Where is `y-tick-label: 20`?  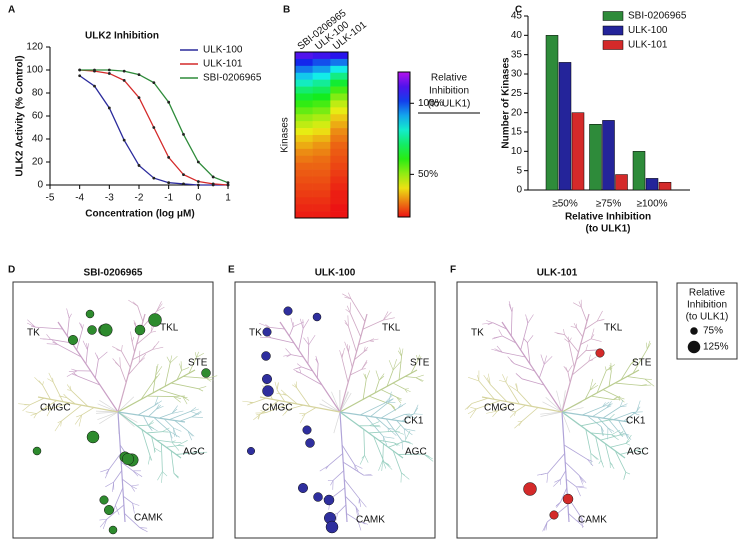 y-tick-label: 20 is located at coordinates (38, 162).